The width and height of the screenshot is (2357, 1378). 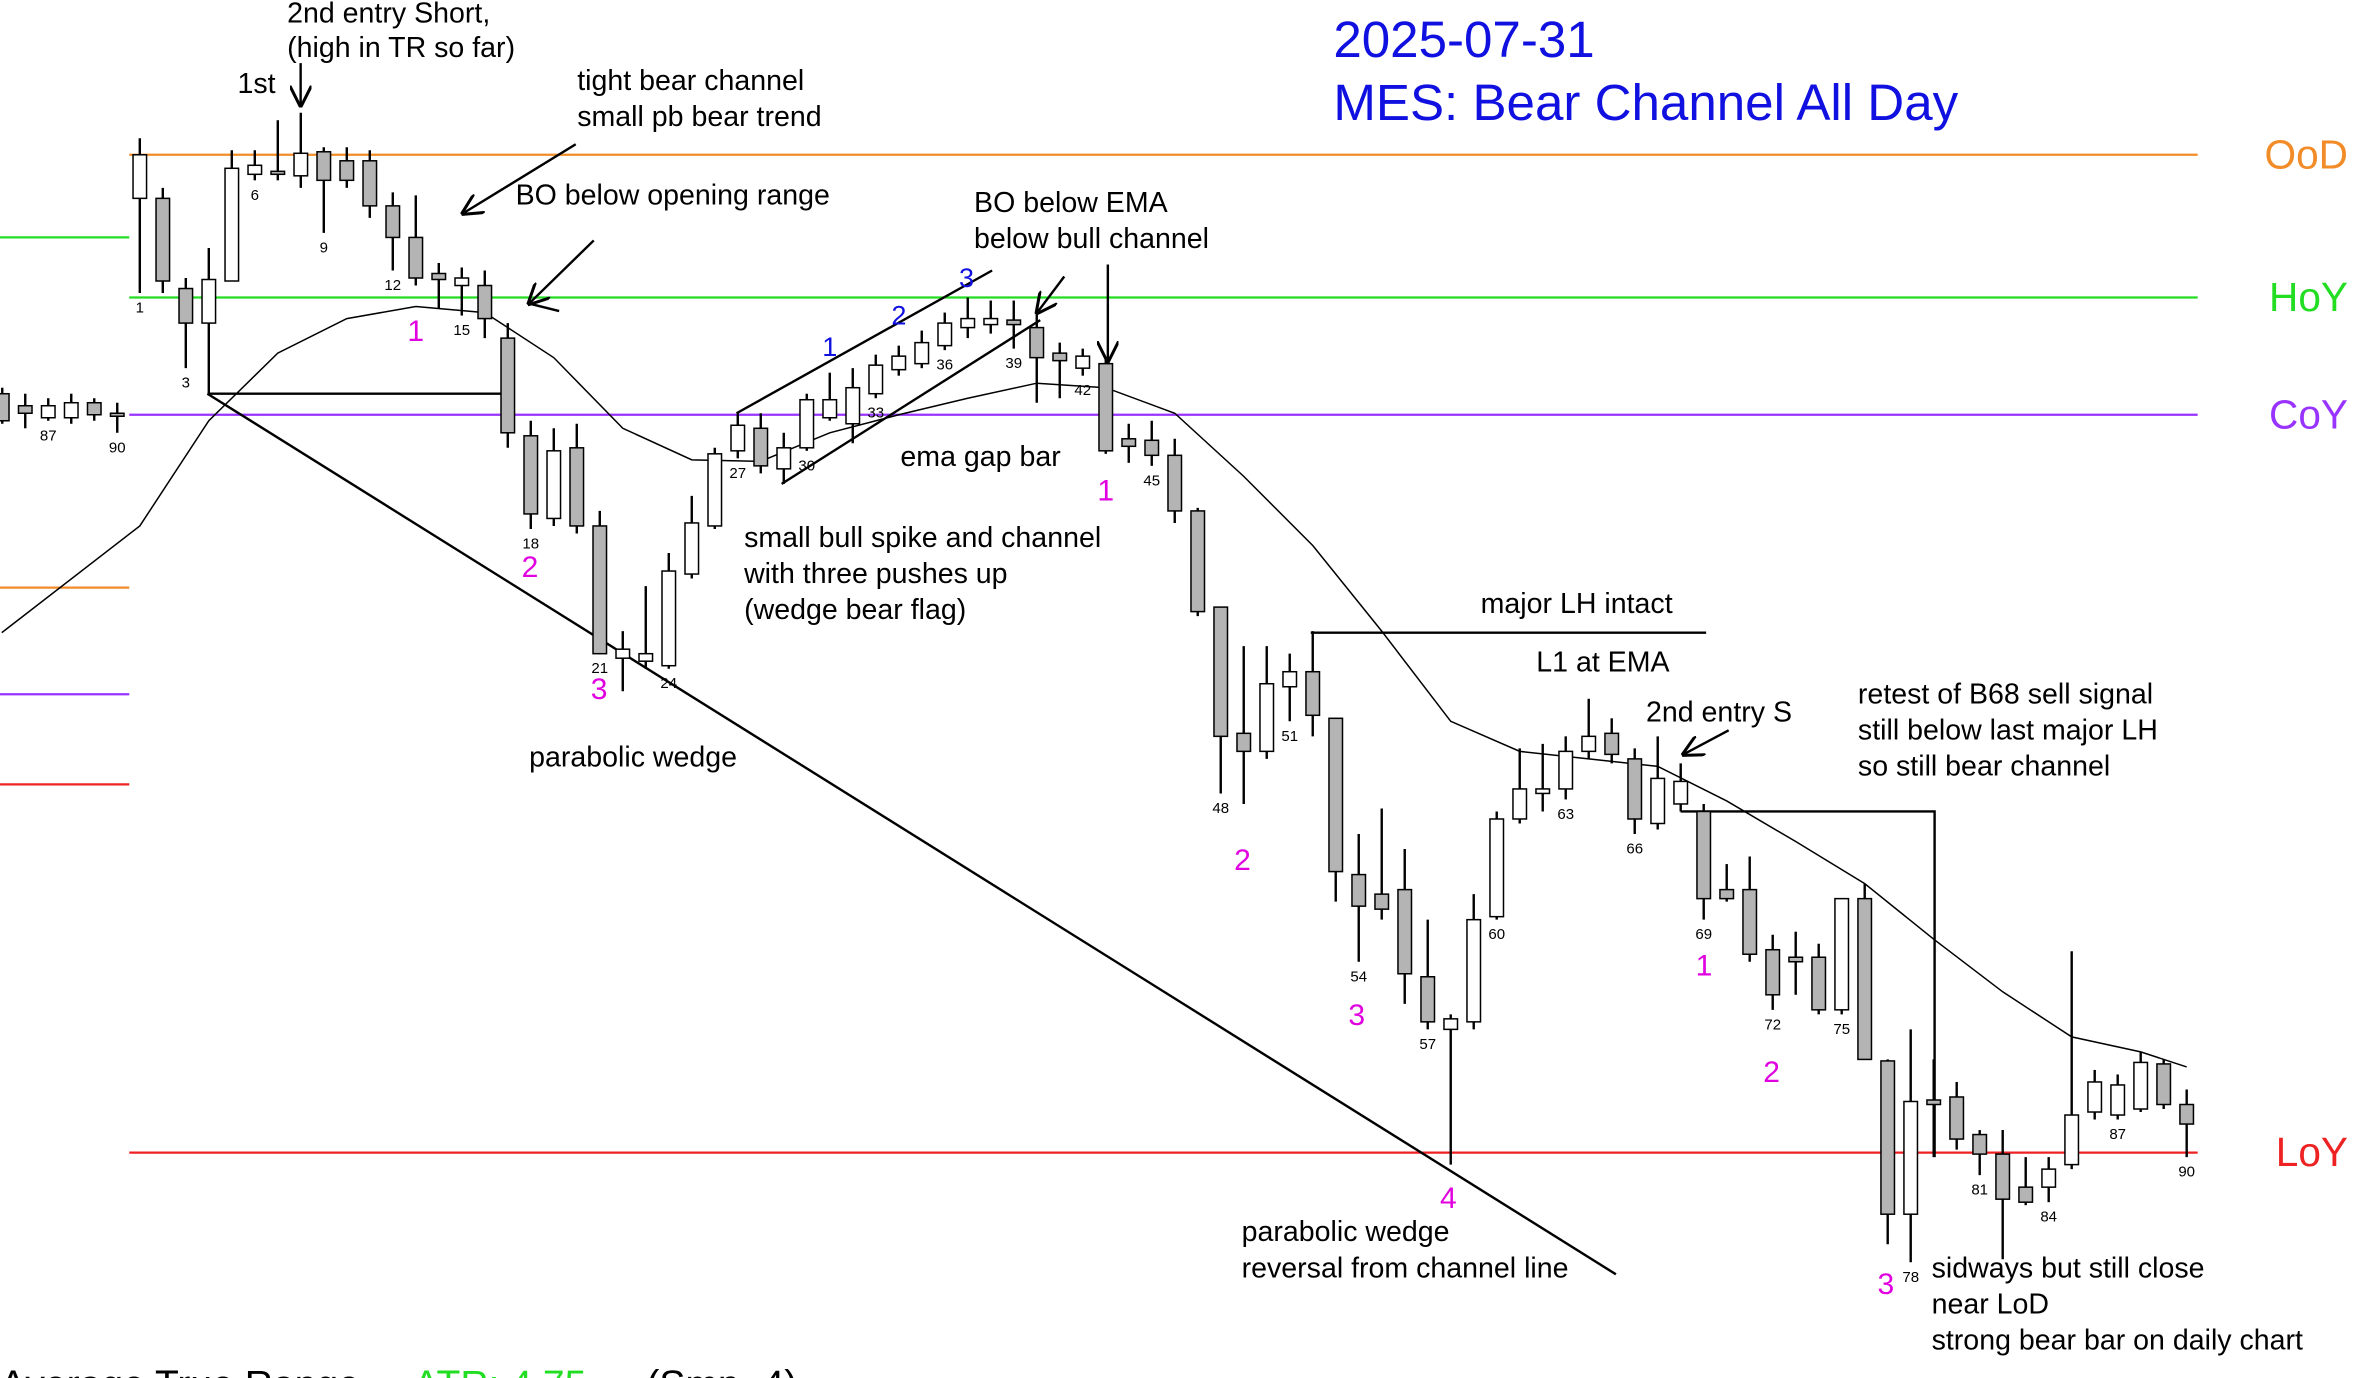 I want to click on bar-number: 12, so click(x=392, y=285).